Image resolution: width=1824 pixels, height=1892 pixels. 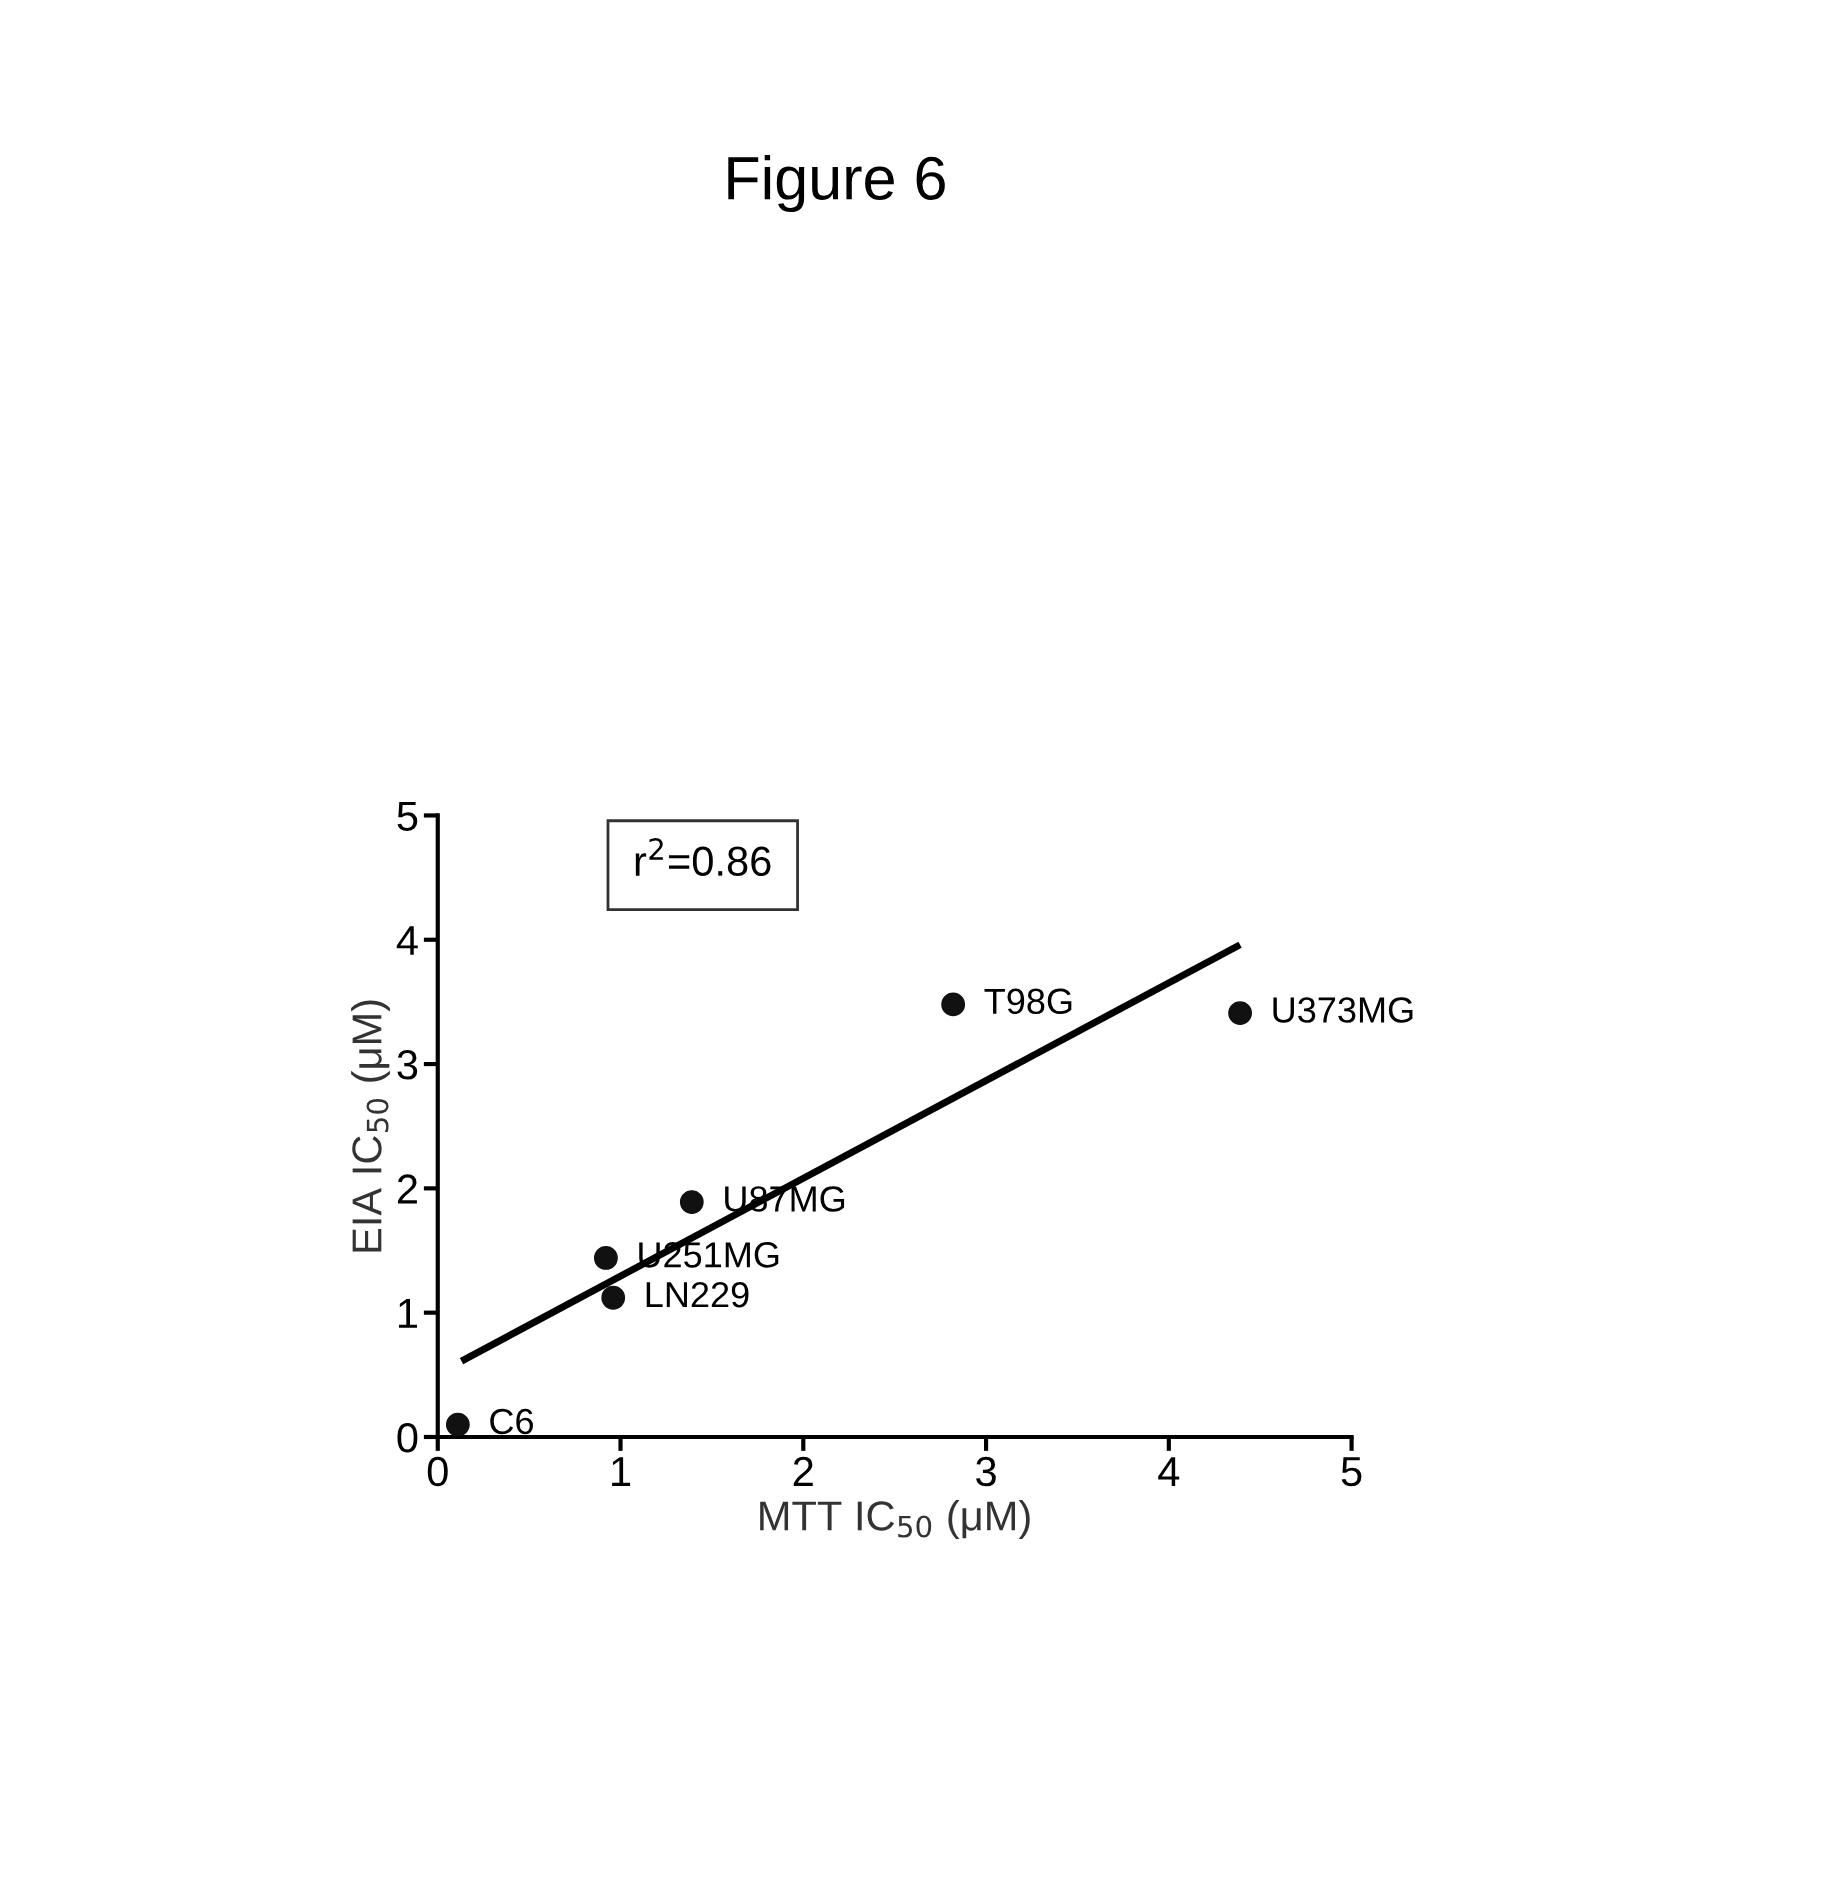 What do you see at coordinates (1169, 1471) in the screenshot?
I see `x-tick-label: 4` at bounding box center [1169, 1471].